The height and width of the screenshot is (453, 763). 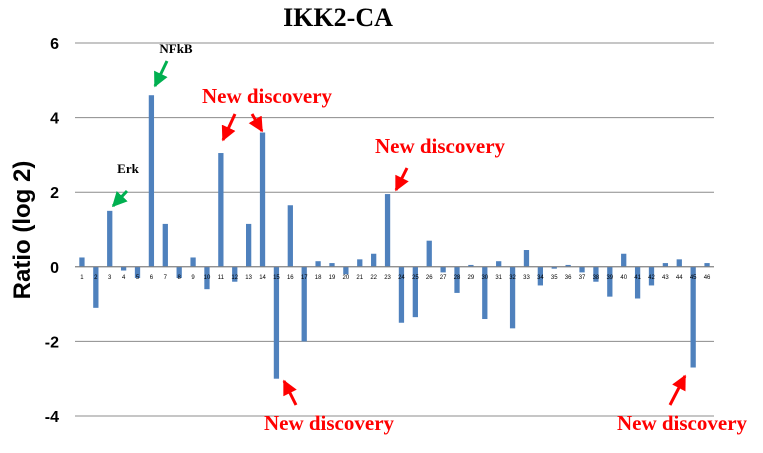 I want to click on x-tick-label: 6, so click(x=152, y=278).